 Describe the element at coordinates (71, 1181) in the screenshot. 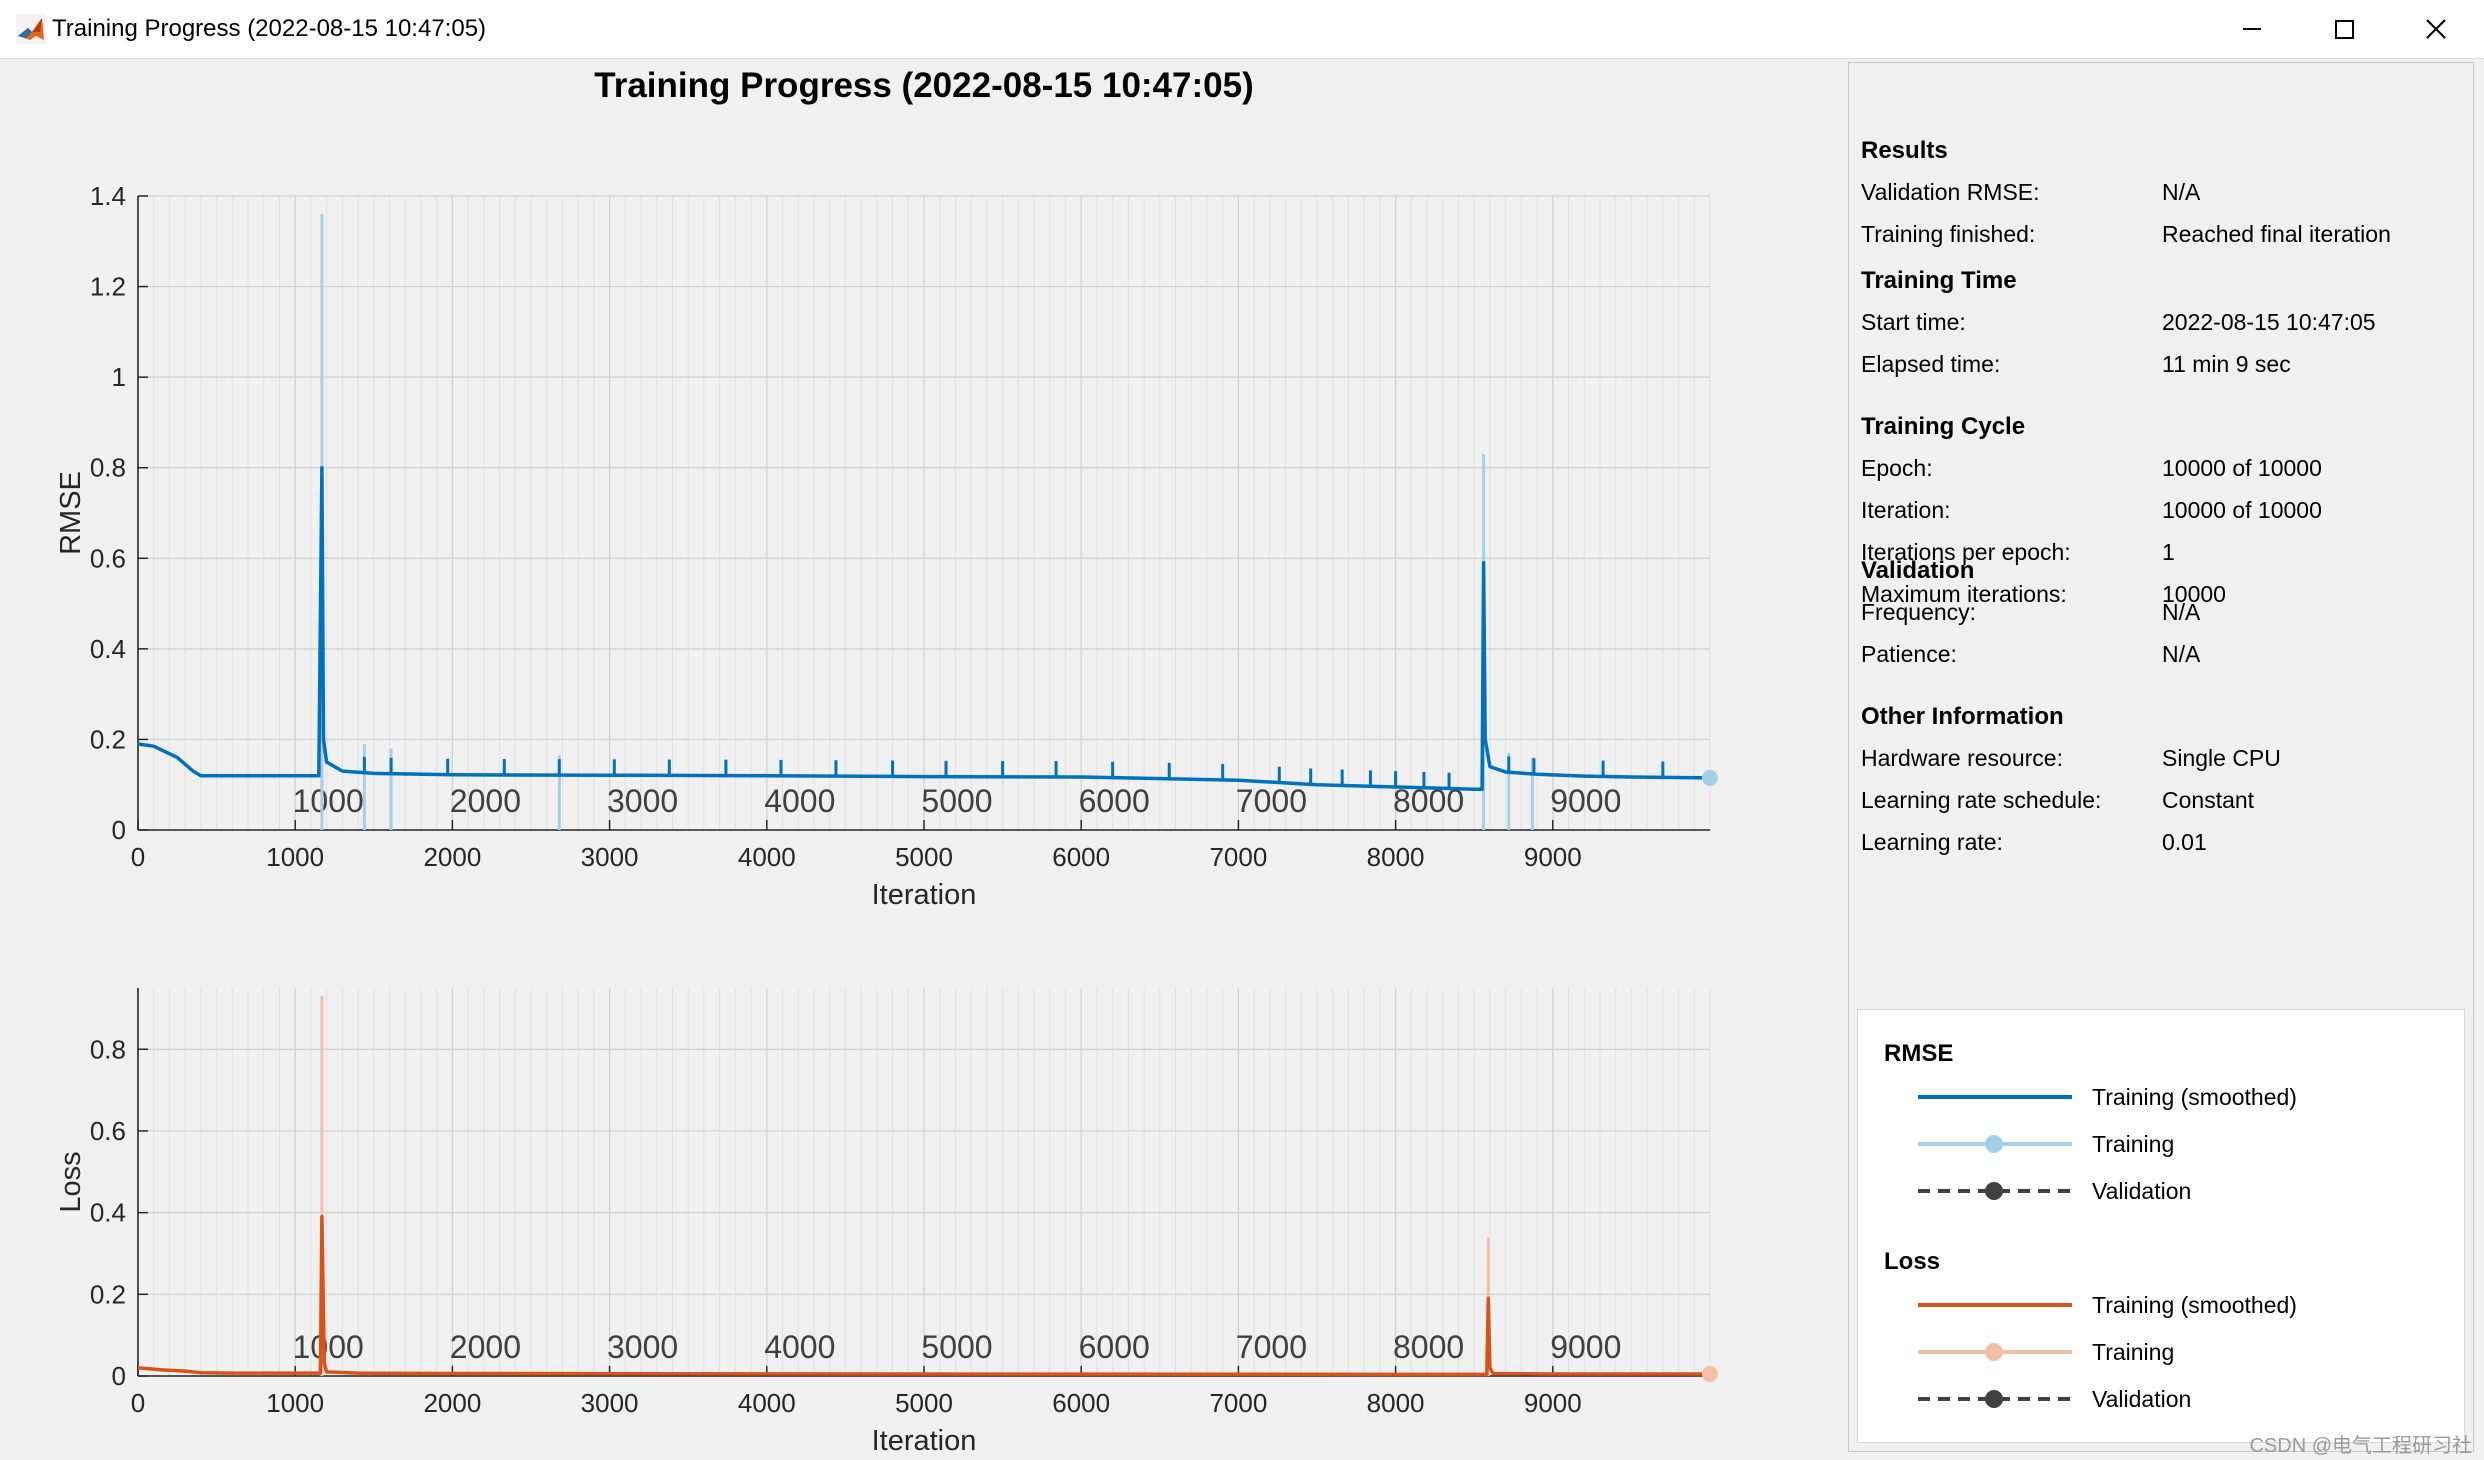

I see `y-axis-label: Loss` at that location.